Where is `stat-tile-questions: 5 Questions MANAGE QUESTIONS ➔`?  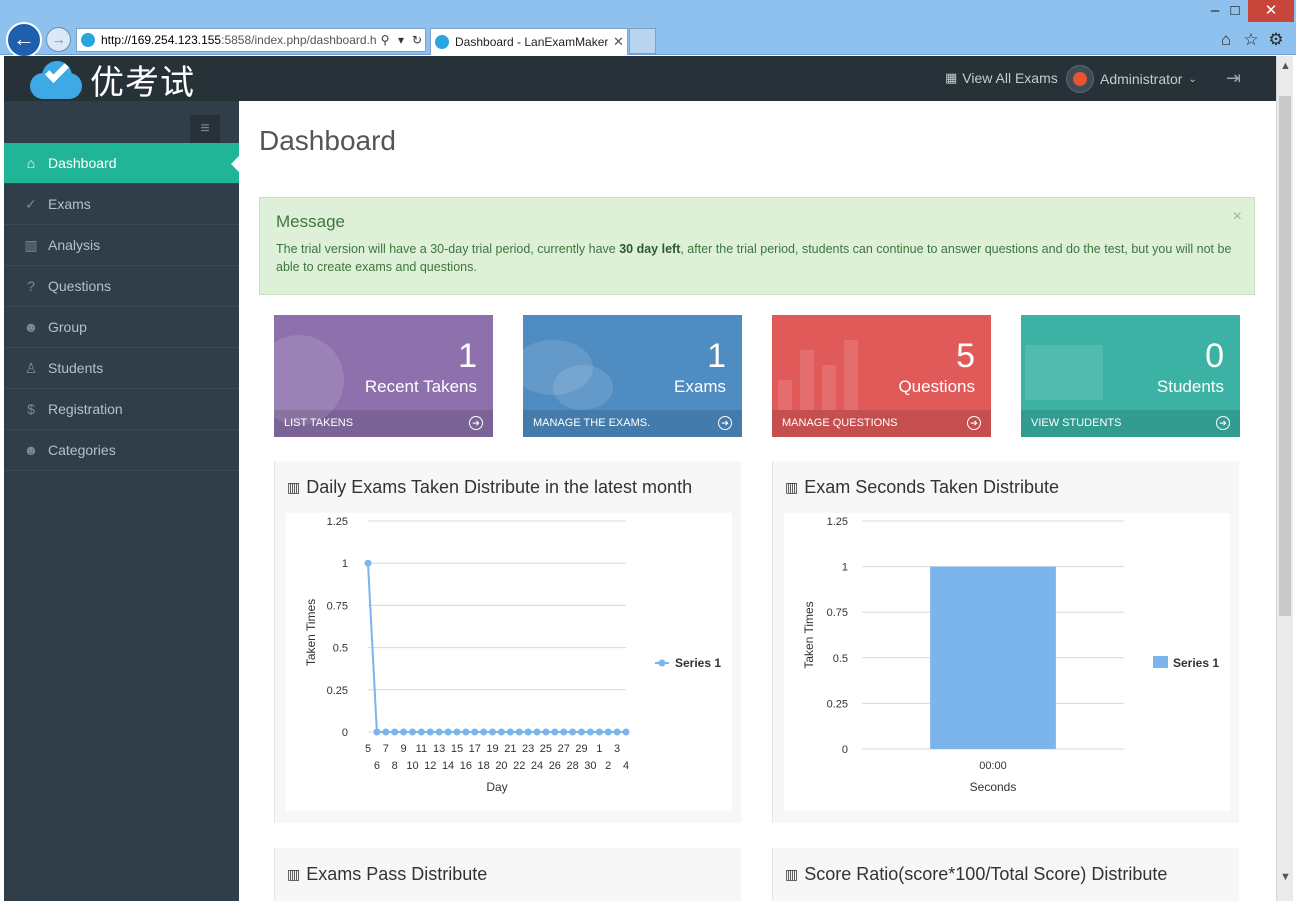 stat-tile-questions: 5 Questions MANAGE QUESTIONS ➔ is located at coordinates (881, 376).